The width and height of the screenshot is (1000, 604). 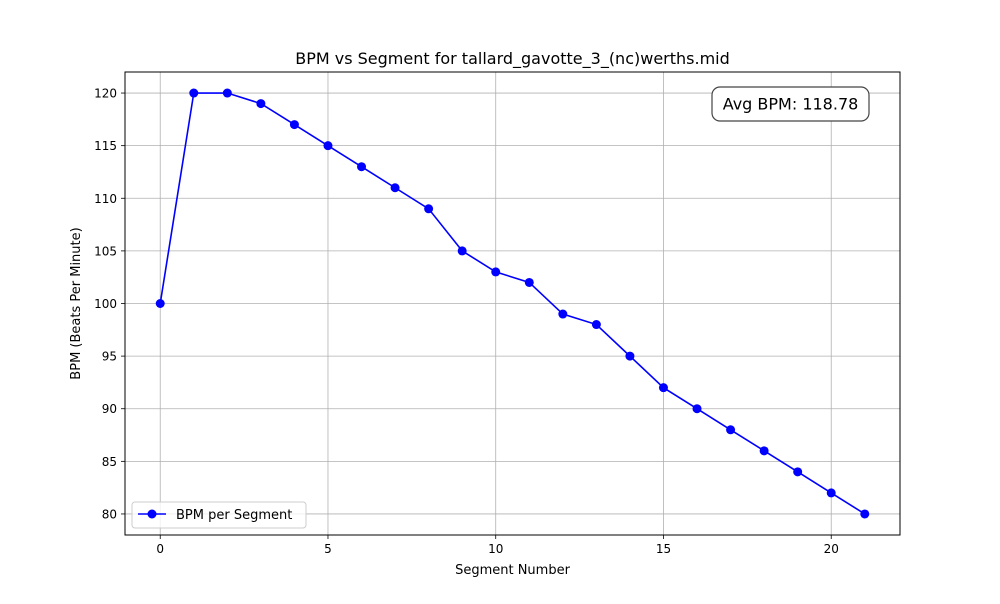 What do you see at coordinates (109, 357) in the screenshot?
I see `y-tick-label: 95` at bounding box center [109, 357].